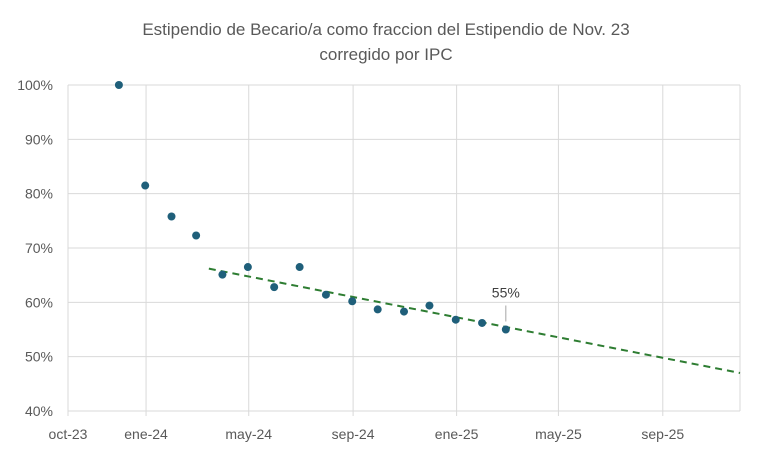  Describe the element at coordinates (248, 434) in the screenshot. I see `x-tick-label: may-24` at that location.